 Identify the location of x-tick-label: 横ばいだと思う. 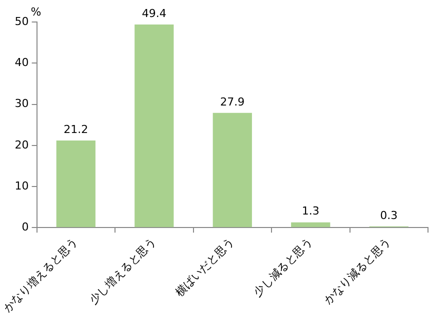
(204, 267).